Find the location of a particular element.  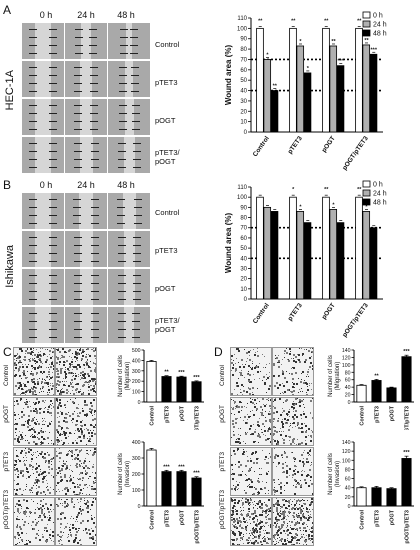

y-tick-label: 90 is located at coordinates (243, 208).